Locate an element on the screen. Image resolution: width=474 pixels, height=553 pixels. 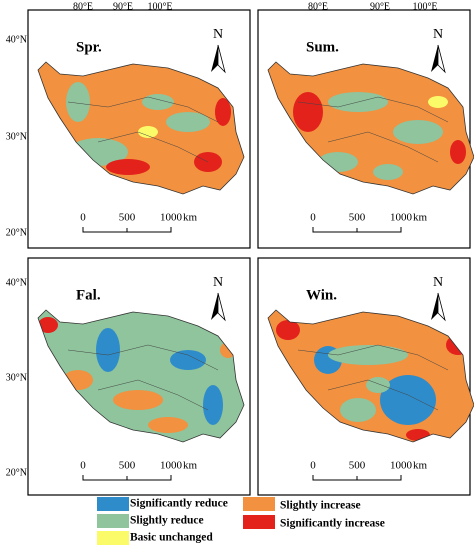
legend-label: Slightly increase is located at coordinates (320, 506).